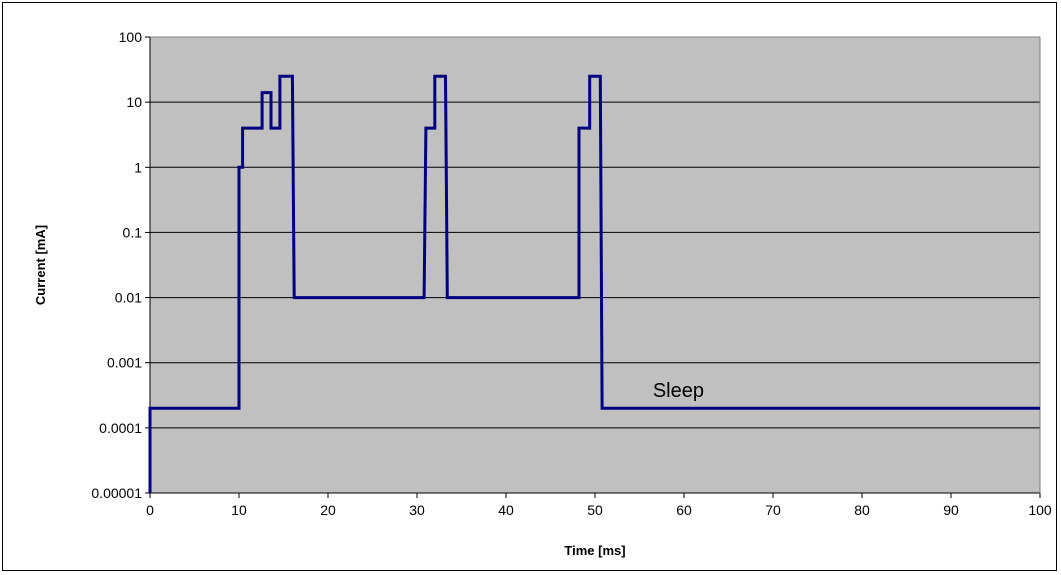 This screenshot has width=1061, height=575. I want to click on x-tick-labels: 0 10 20 30 40 50 60 70 80 90 100, so click(599, 505).